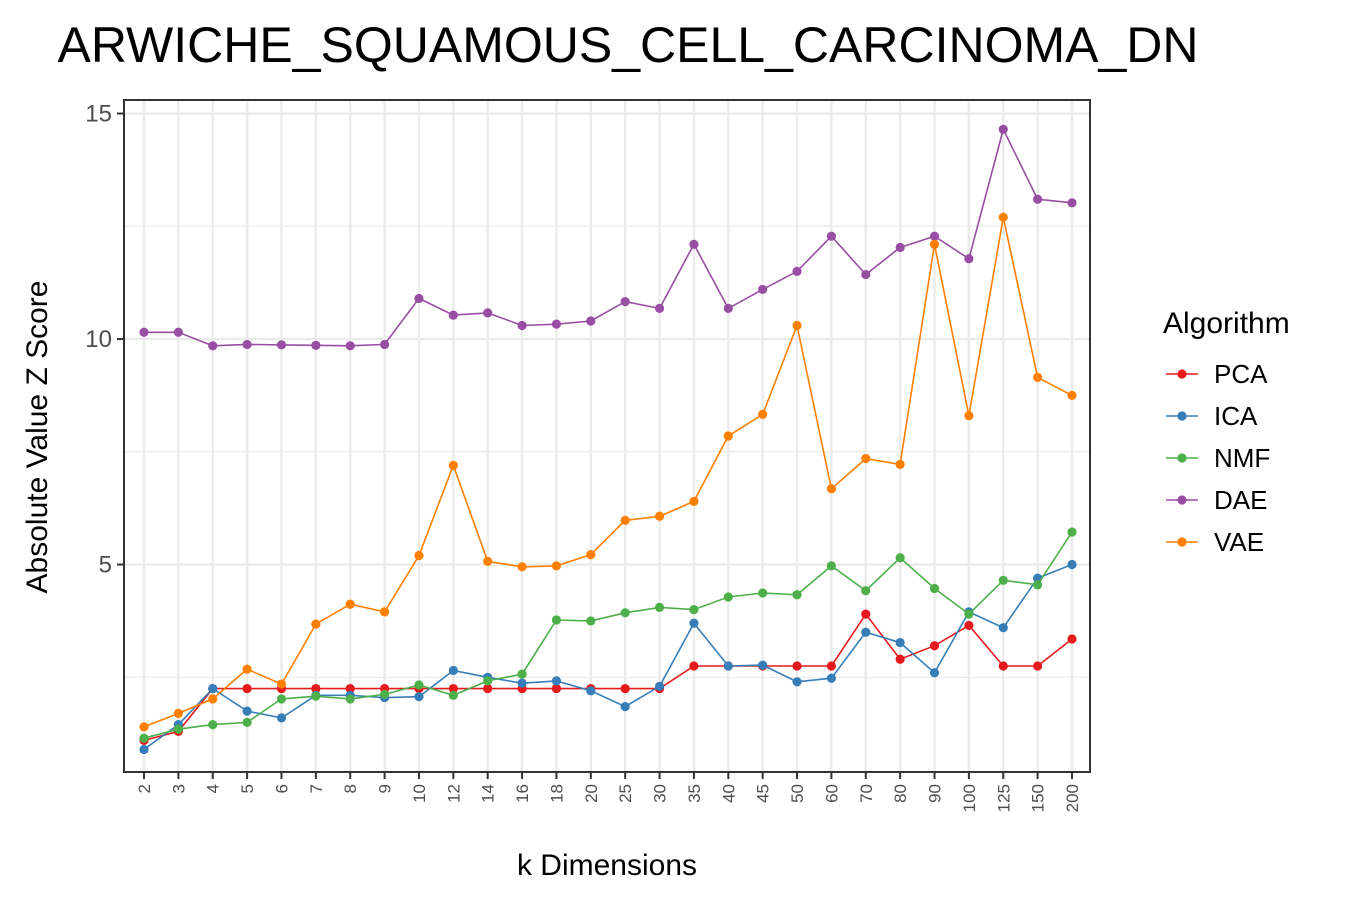  What do you see at coordinates (900, 793) in the screenshot?
I see `x-tick-label: 80` at bounding box center [900, 793].